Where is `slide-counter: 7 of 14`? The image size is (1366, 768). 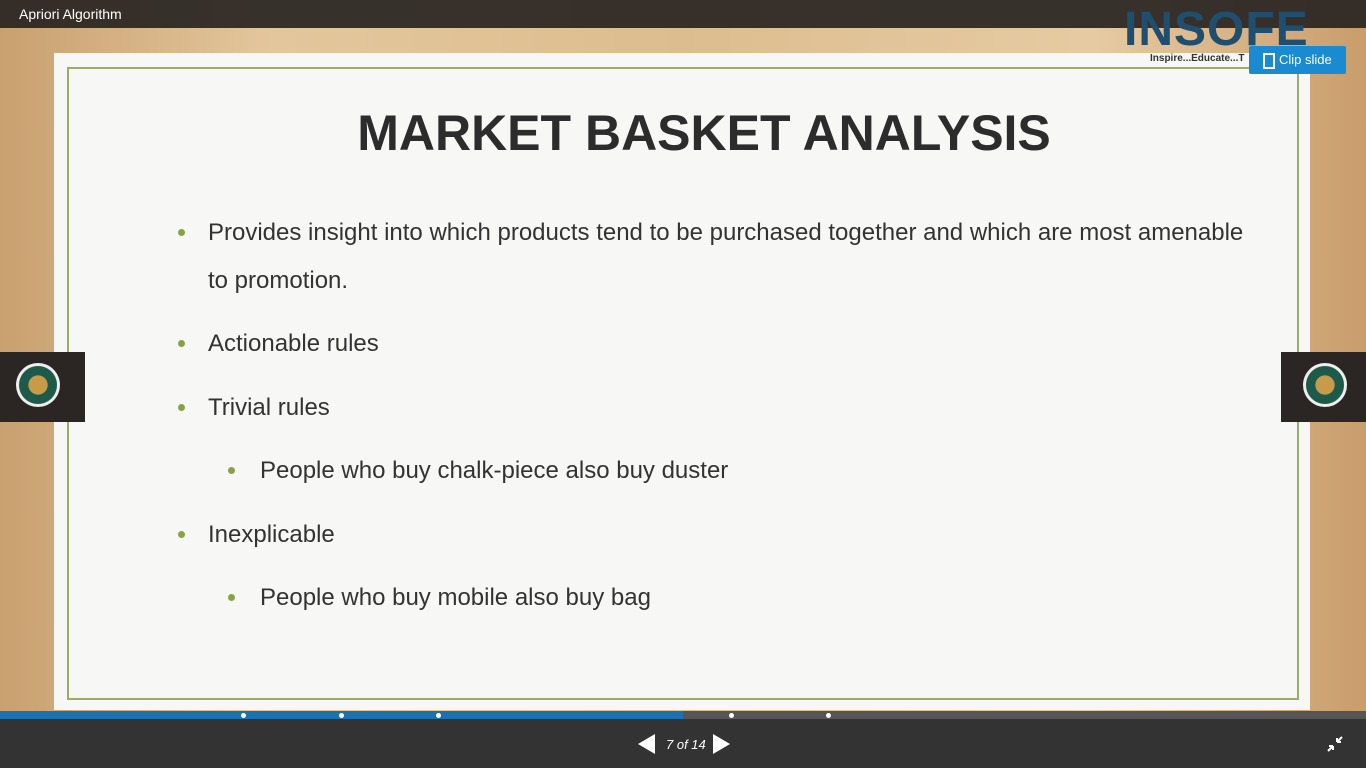 slide-counter: 7 of 14 is located at coordinates (686, 744).